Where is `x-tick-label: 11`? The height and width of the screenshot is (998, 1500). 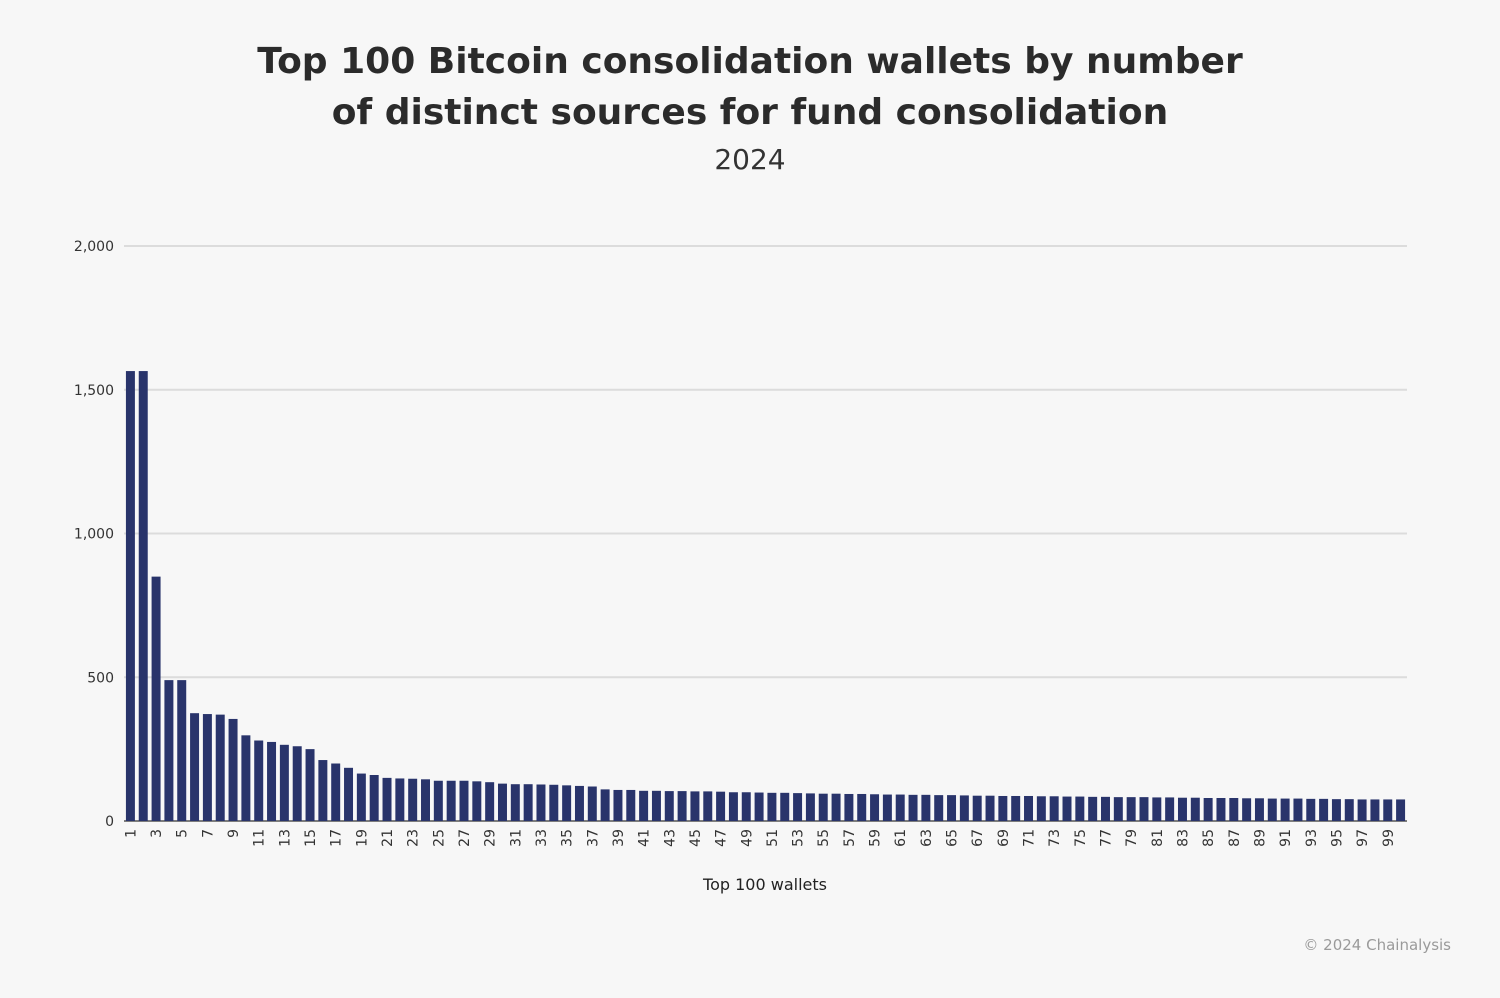 x-tick-label: 11 is located at coordinates (260, 838).